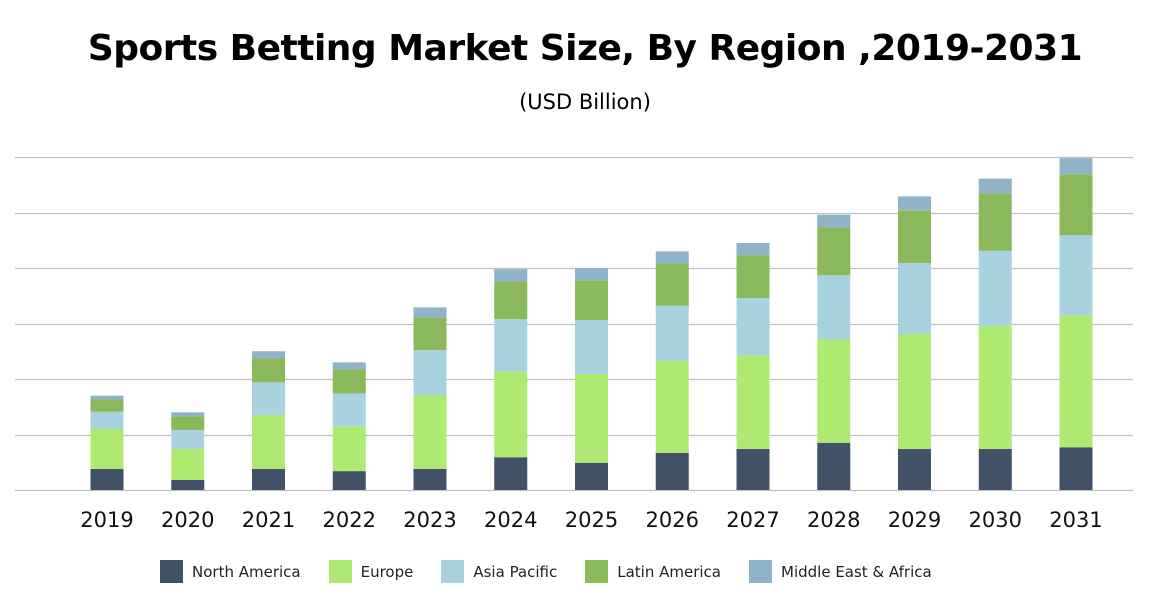 Image resolution: width=1170 pixels, height=608 pixels. Describe the element at coordinates (107, 448) in the screenshot. I see `bar-segment-europe-2019` at that location.